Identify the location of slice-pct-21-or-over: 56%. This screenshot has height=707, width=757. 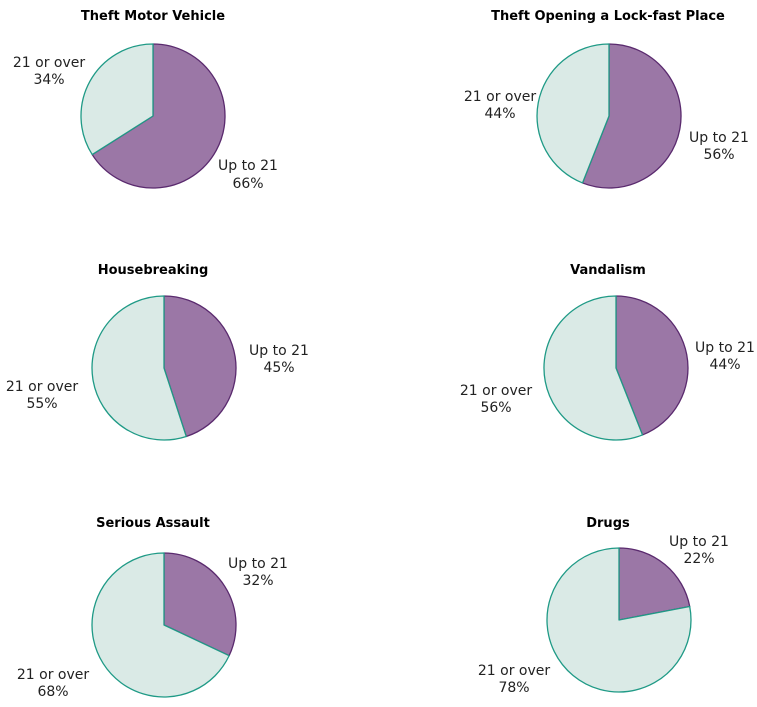
(495, 408).